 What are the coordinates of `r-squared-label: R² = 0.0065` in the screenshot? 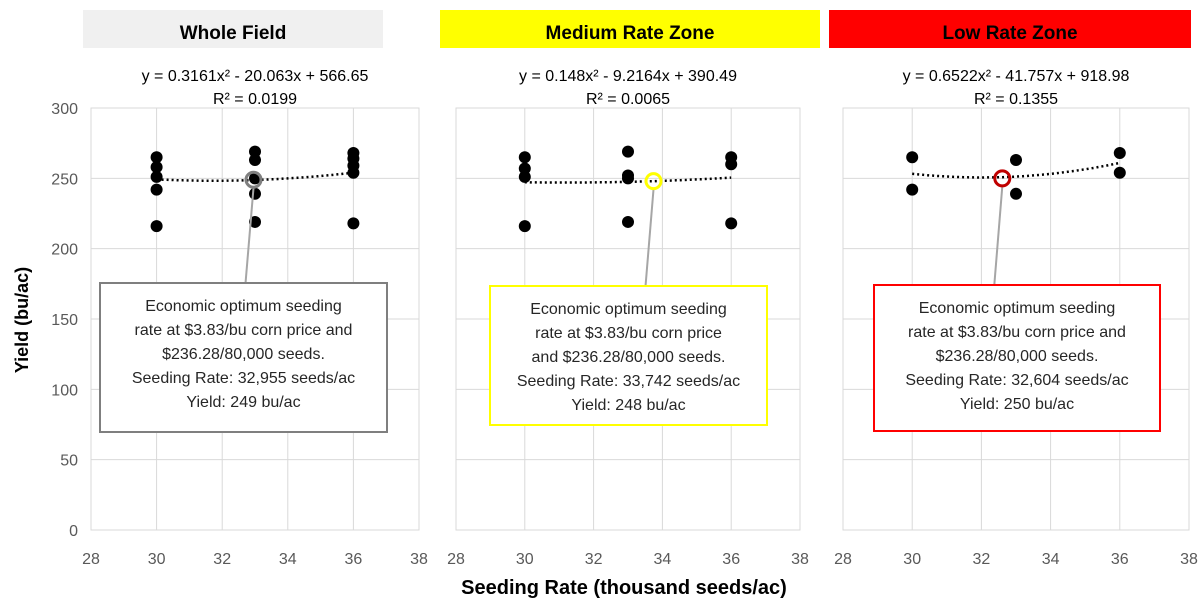 It's located at (628, 99).